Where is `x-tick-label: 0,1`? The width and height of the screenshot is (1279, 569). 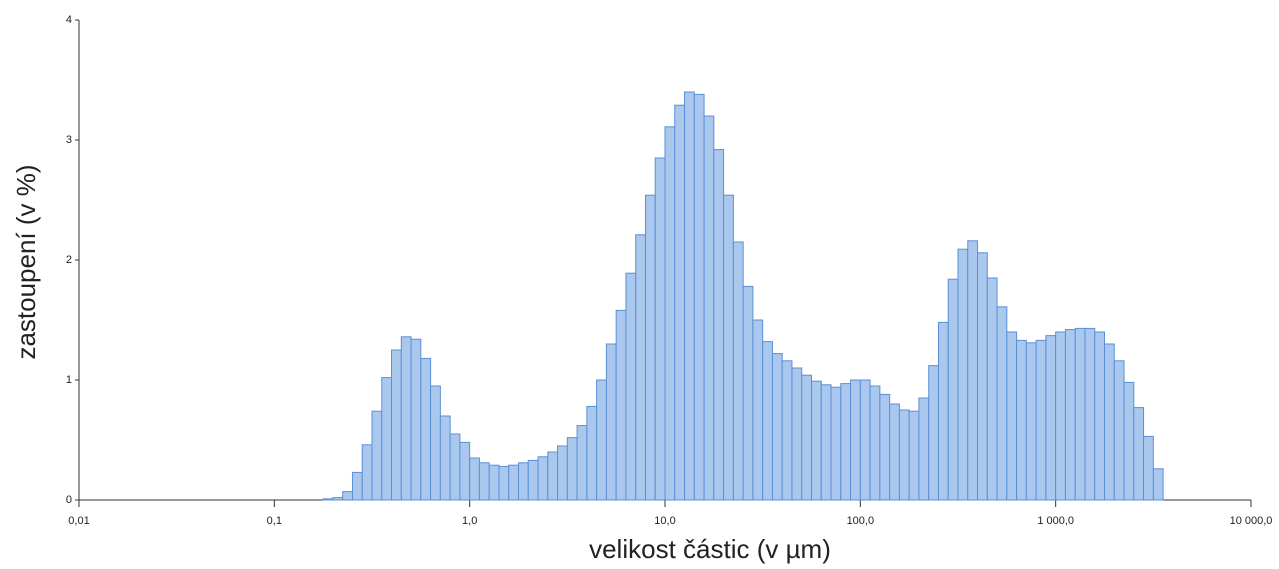
x-tick-label: 0,1 is located at coordinates (274, 521).